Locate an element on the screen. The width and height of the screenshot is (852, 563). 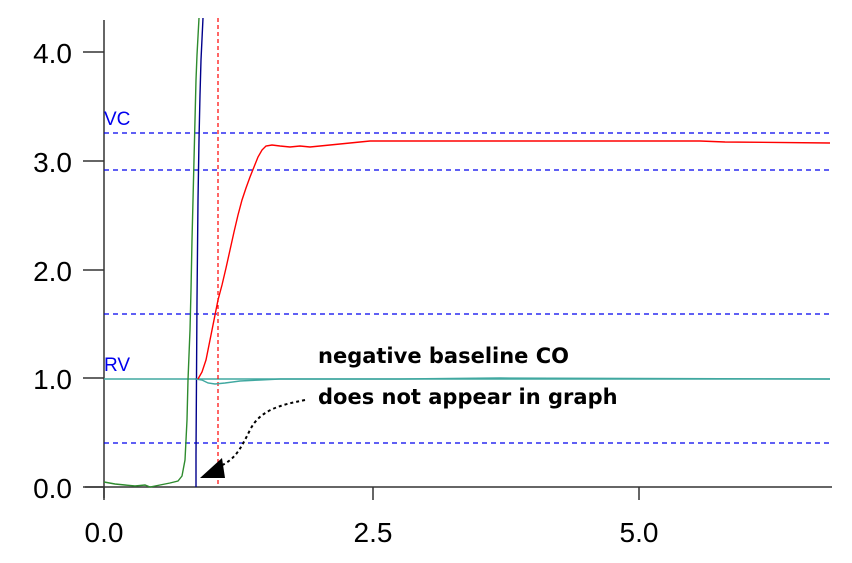
annotation-line1: negative baseline CO is located at coordinates (443, 356).